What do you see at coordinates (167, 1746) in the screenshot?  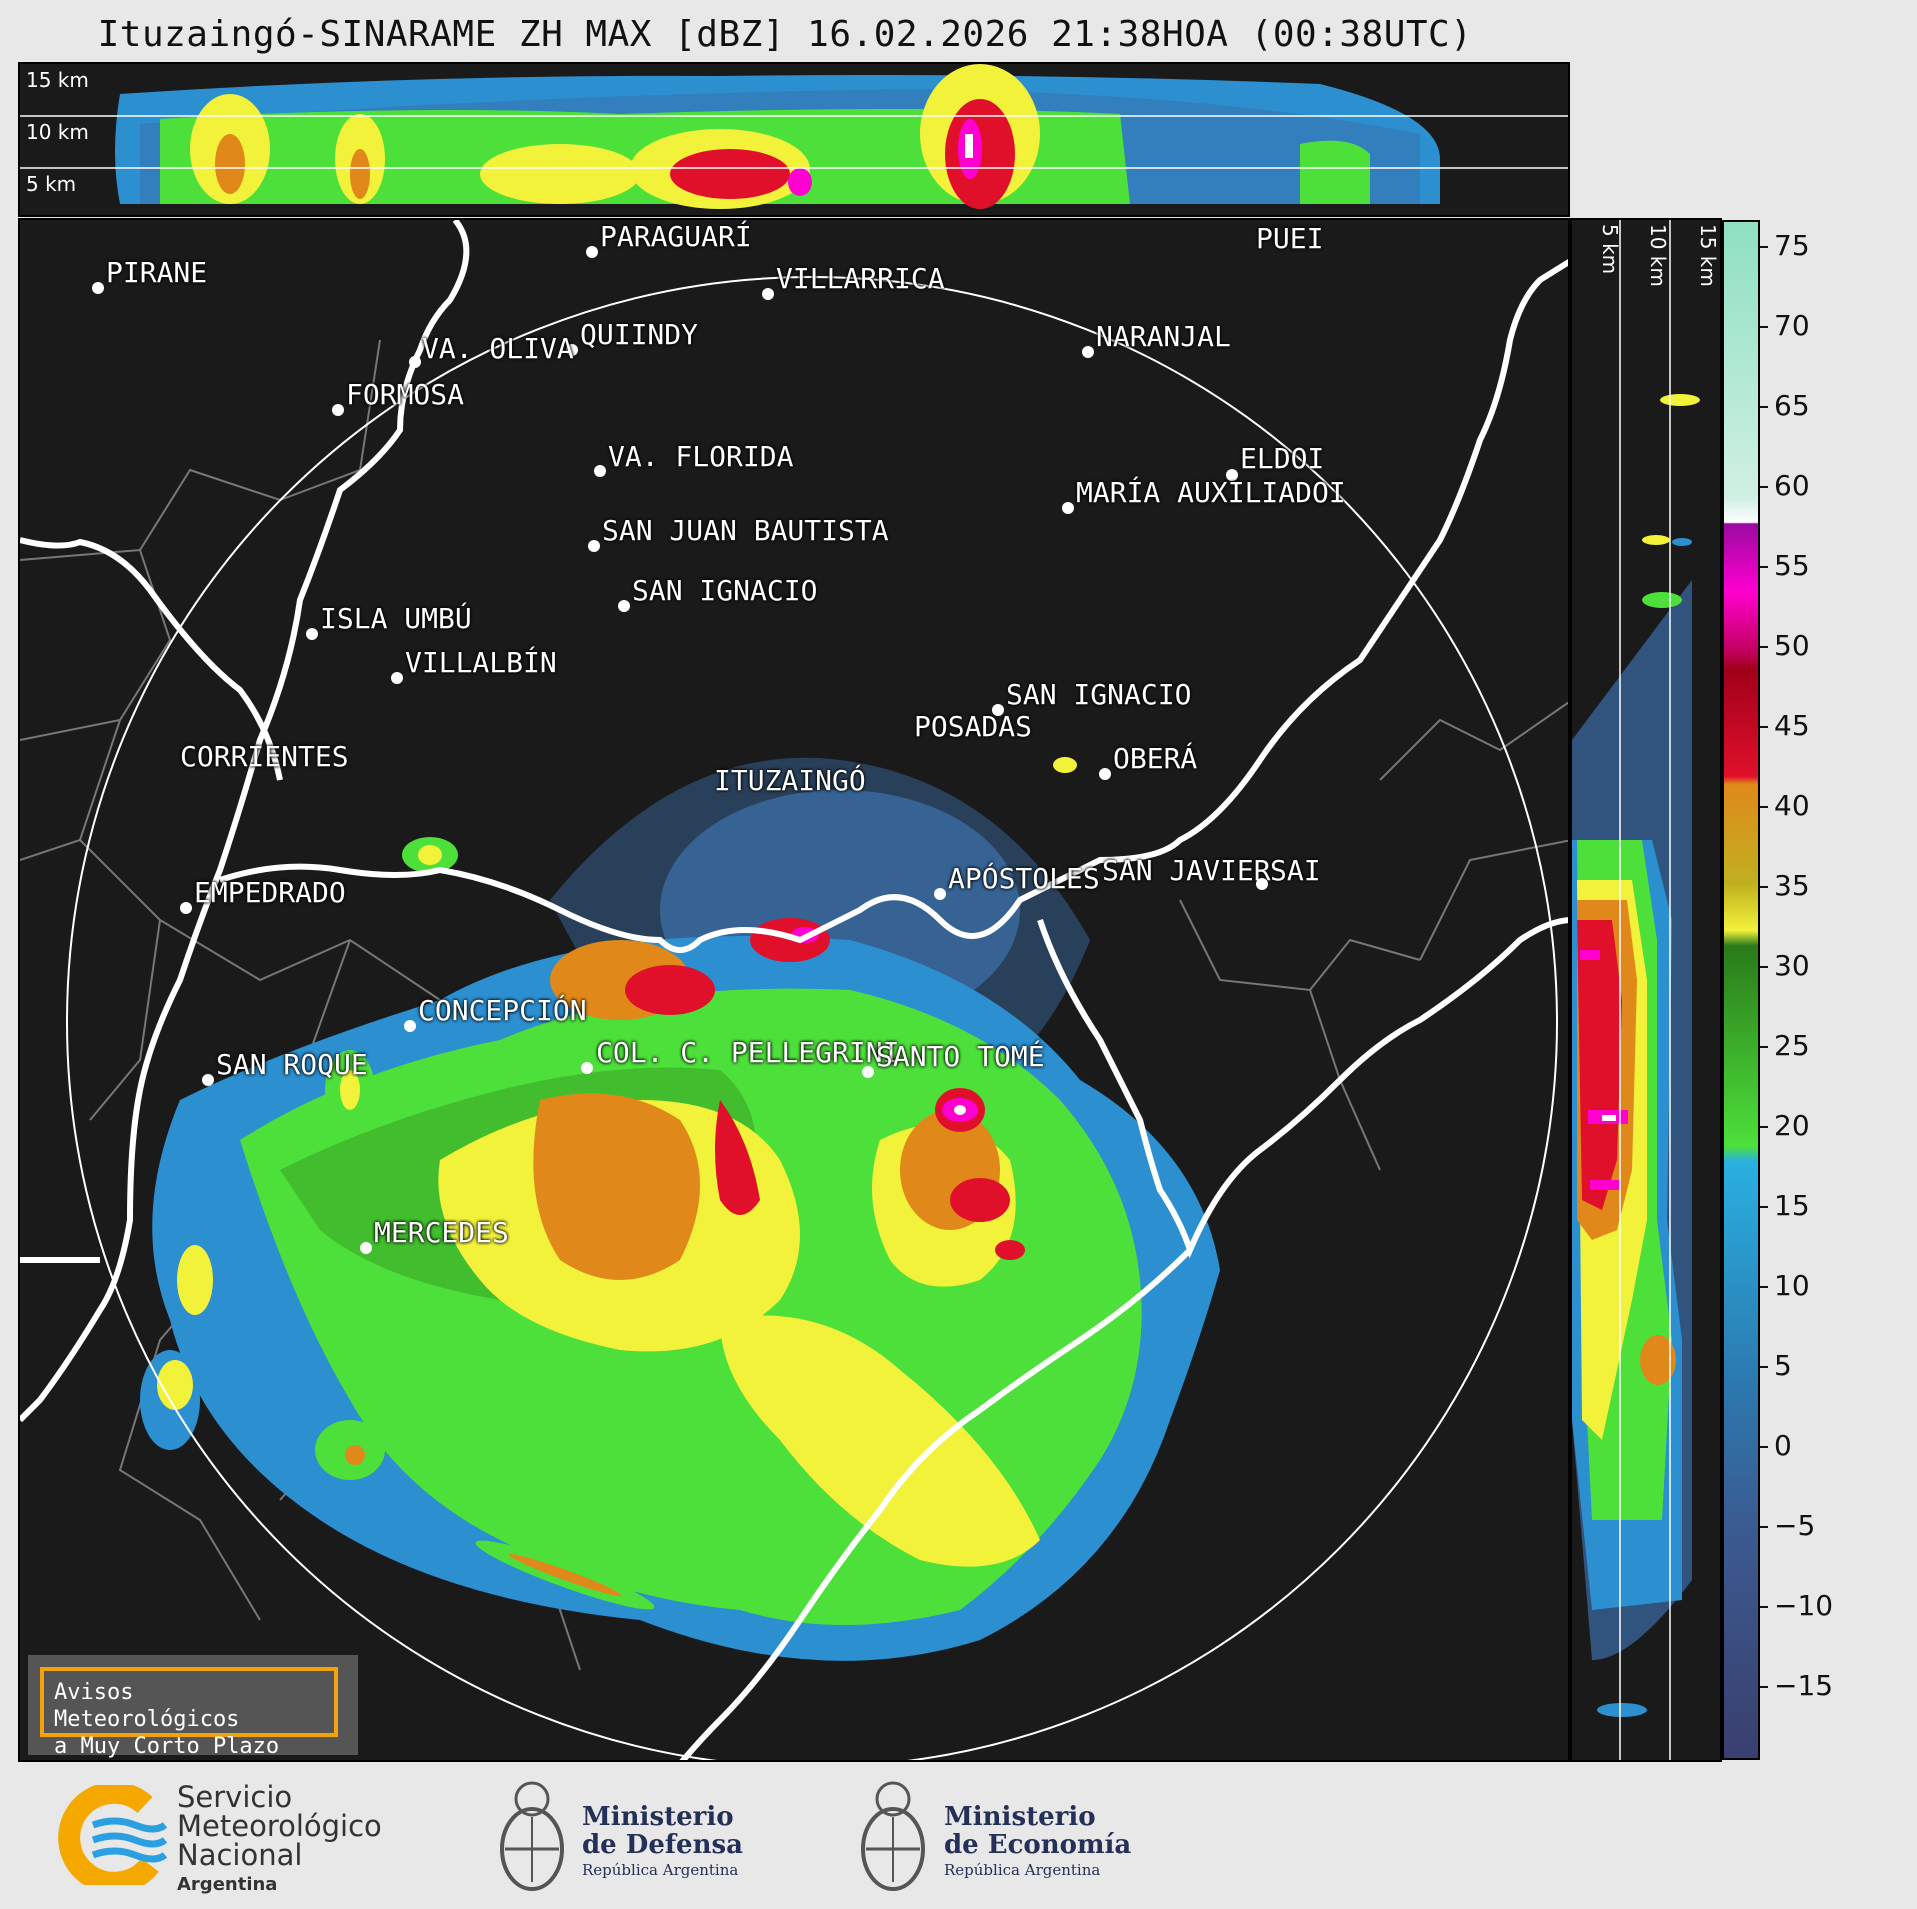 I see `warning-line-2: a Muy Corto Plazo` at bounding box center [167, 1746].